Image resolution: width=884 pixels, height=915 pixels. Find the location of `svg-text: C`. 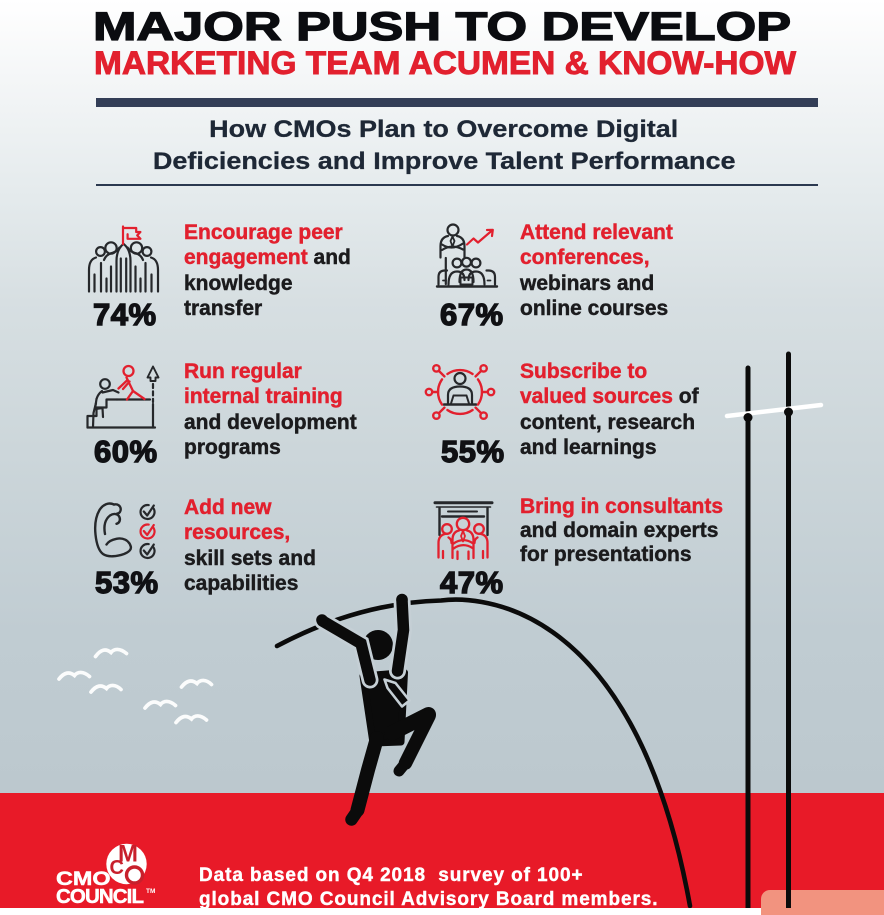

svg-text: C is located at coordinates (117, 868).